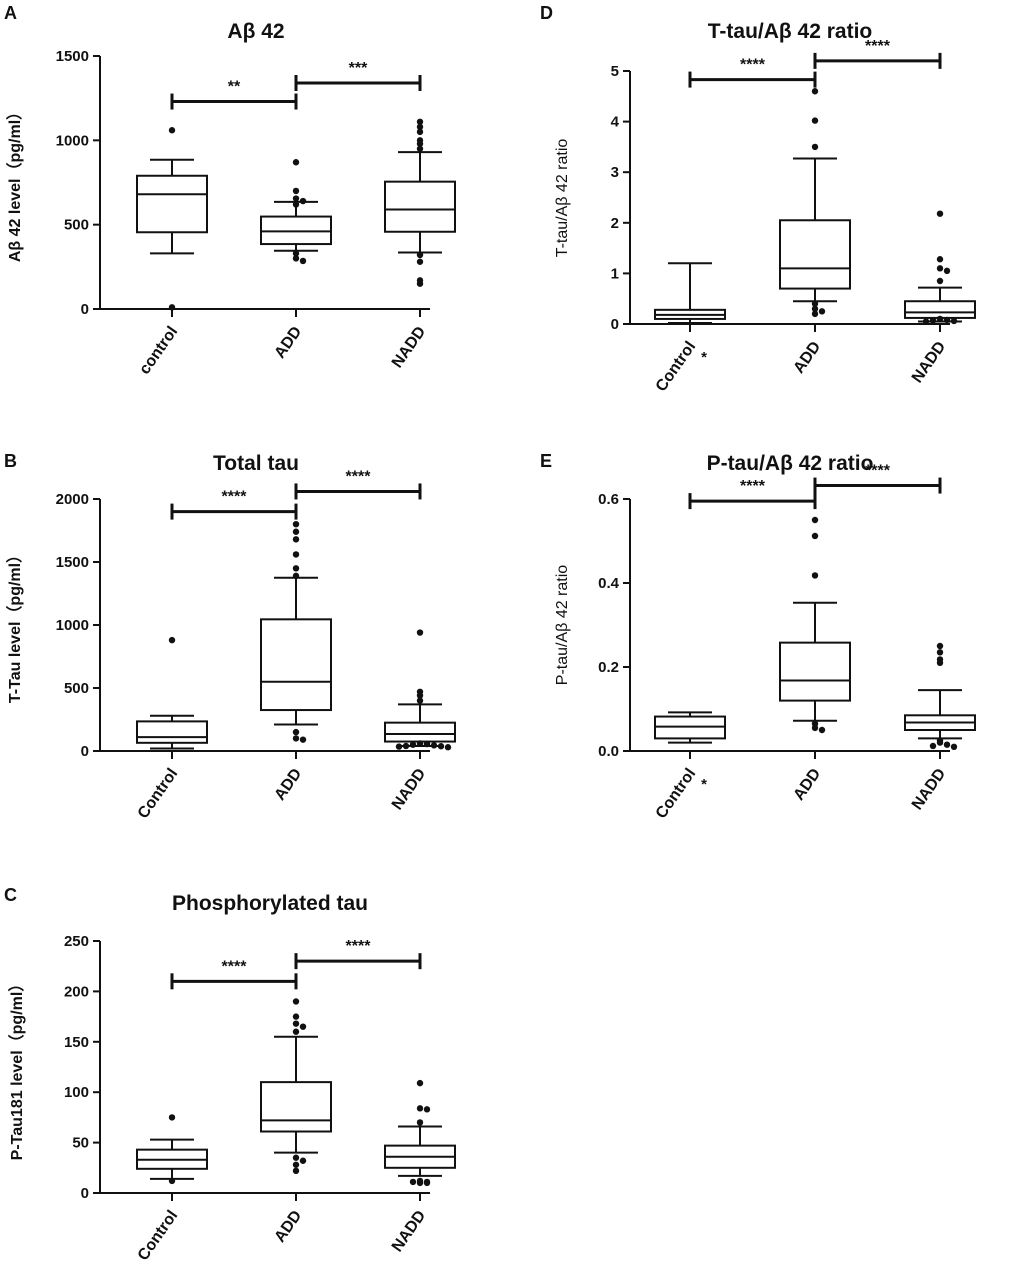 This screenshot has width=1013, height=1282. I want to click on y-axis-label: P-Tau181 level（pg/ml）, so click(17, 1068).